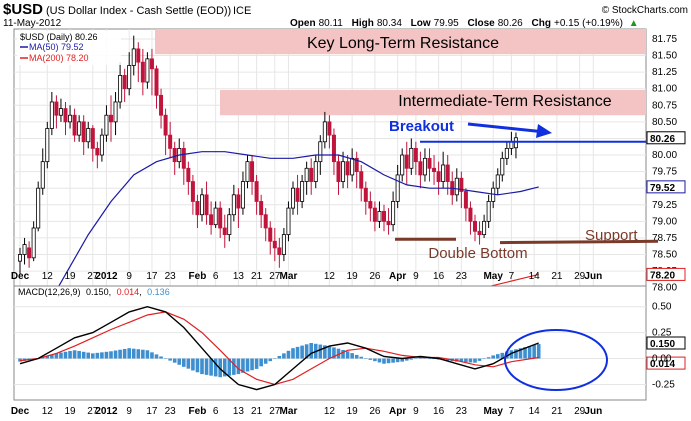 The width and height of the screenshot is (691, 421). What do you see at coordinates (664, 105) in the screenshot?
I see `price-tick-label: 80.75` at bounding box center [664, 105].